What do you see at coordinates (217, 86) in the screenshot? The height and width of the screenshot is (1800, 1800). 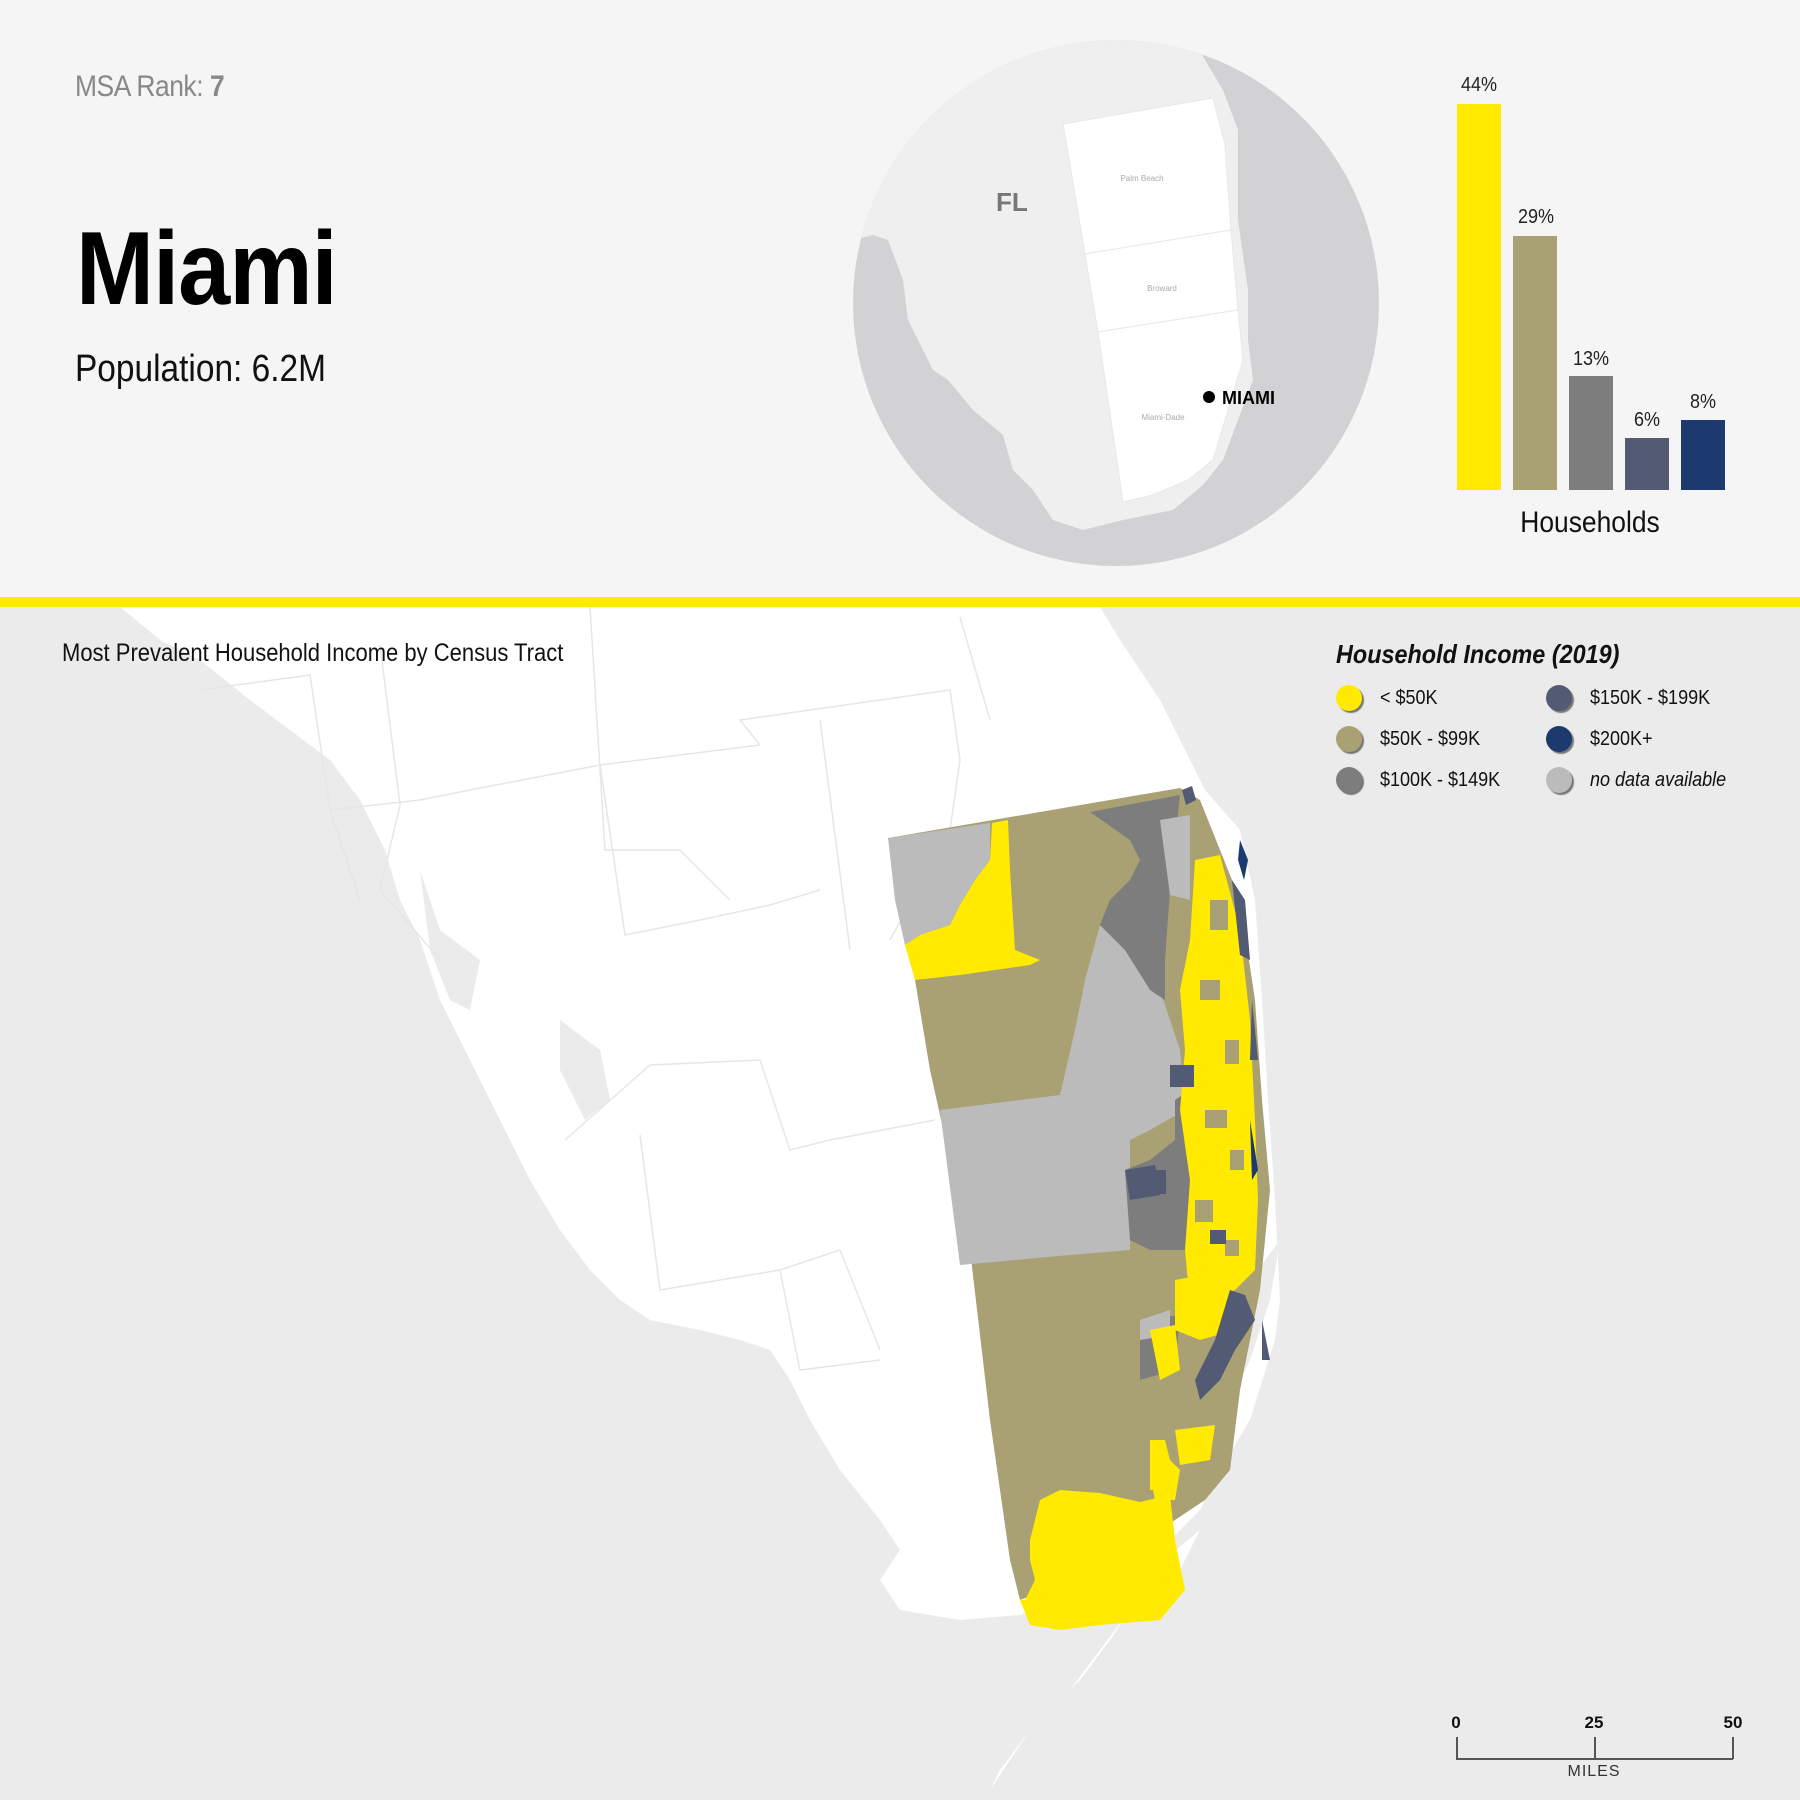 I see `msa-rank-value: 7` at bounding box center [217, 86].